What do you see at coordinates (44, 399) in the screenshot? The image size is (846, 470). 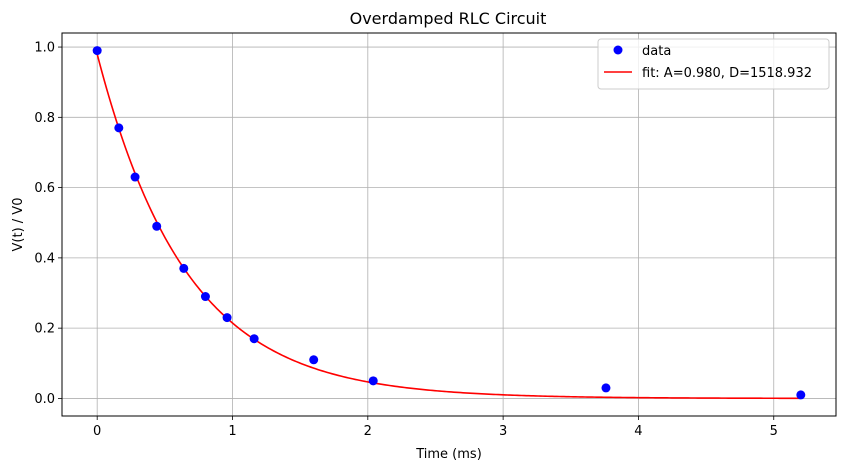 I see `y-tick-label: 0.0` at bounding box center [44, 399].